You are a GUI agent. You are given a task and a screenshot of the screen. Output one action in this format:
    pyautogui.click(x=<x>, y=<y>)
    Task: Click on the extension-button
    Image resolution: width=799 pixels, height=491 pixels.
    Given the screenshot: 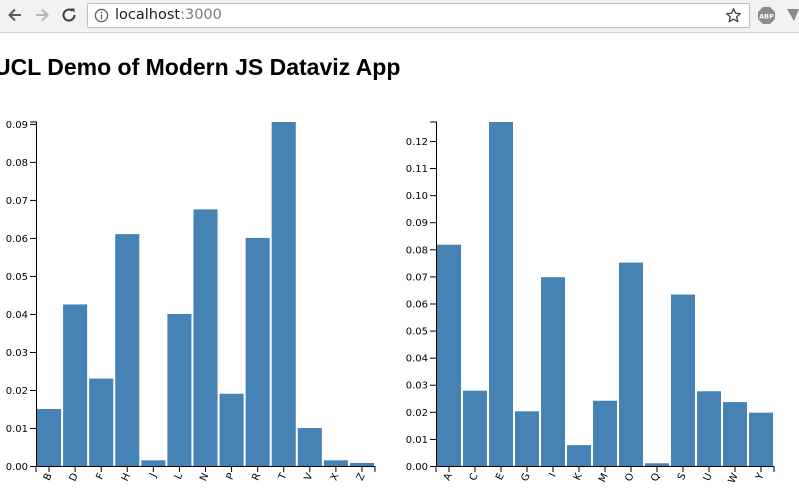 What is the action you would take?
    pyautogui.click(x=792, y=15)
    